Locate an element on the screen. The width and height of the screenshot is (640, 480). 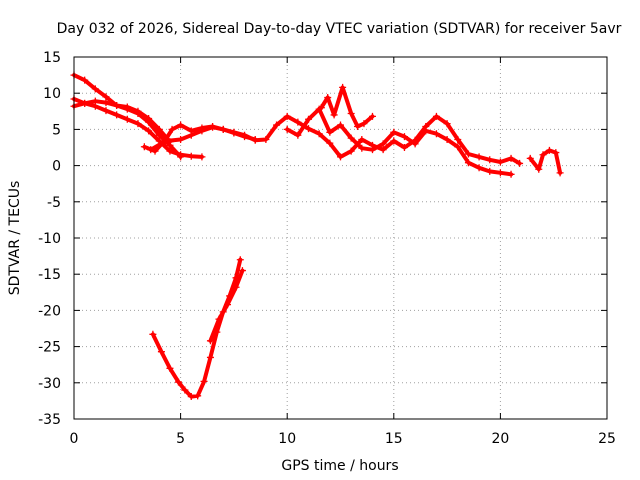
x-tick-label: 0 is located at coordinates (74, 439).